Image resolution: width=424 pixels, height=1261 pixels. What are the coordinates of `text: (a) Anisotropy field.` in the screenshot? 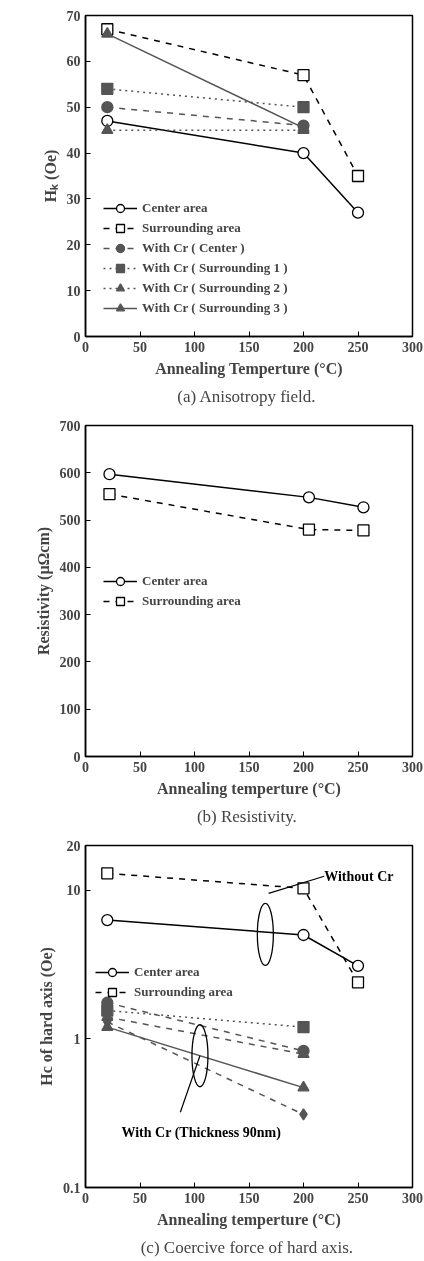 It's located at (246, 396).